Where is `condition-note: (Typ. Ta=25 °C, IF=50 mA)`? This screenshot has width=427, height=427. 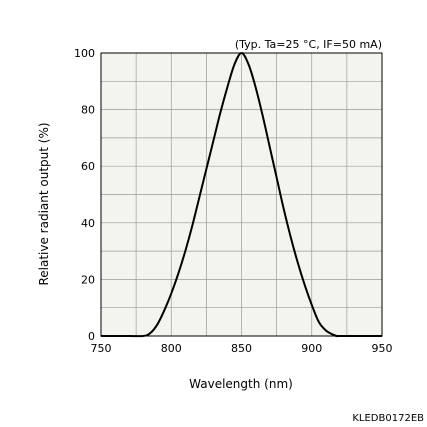
condition-note: (Typ. Ta=25 °C, IF=50 mA) is located at coordinates (308, 44).